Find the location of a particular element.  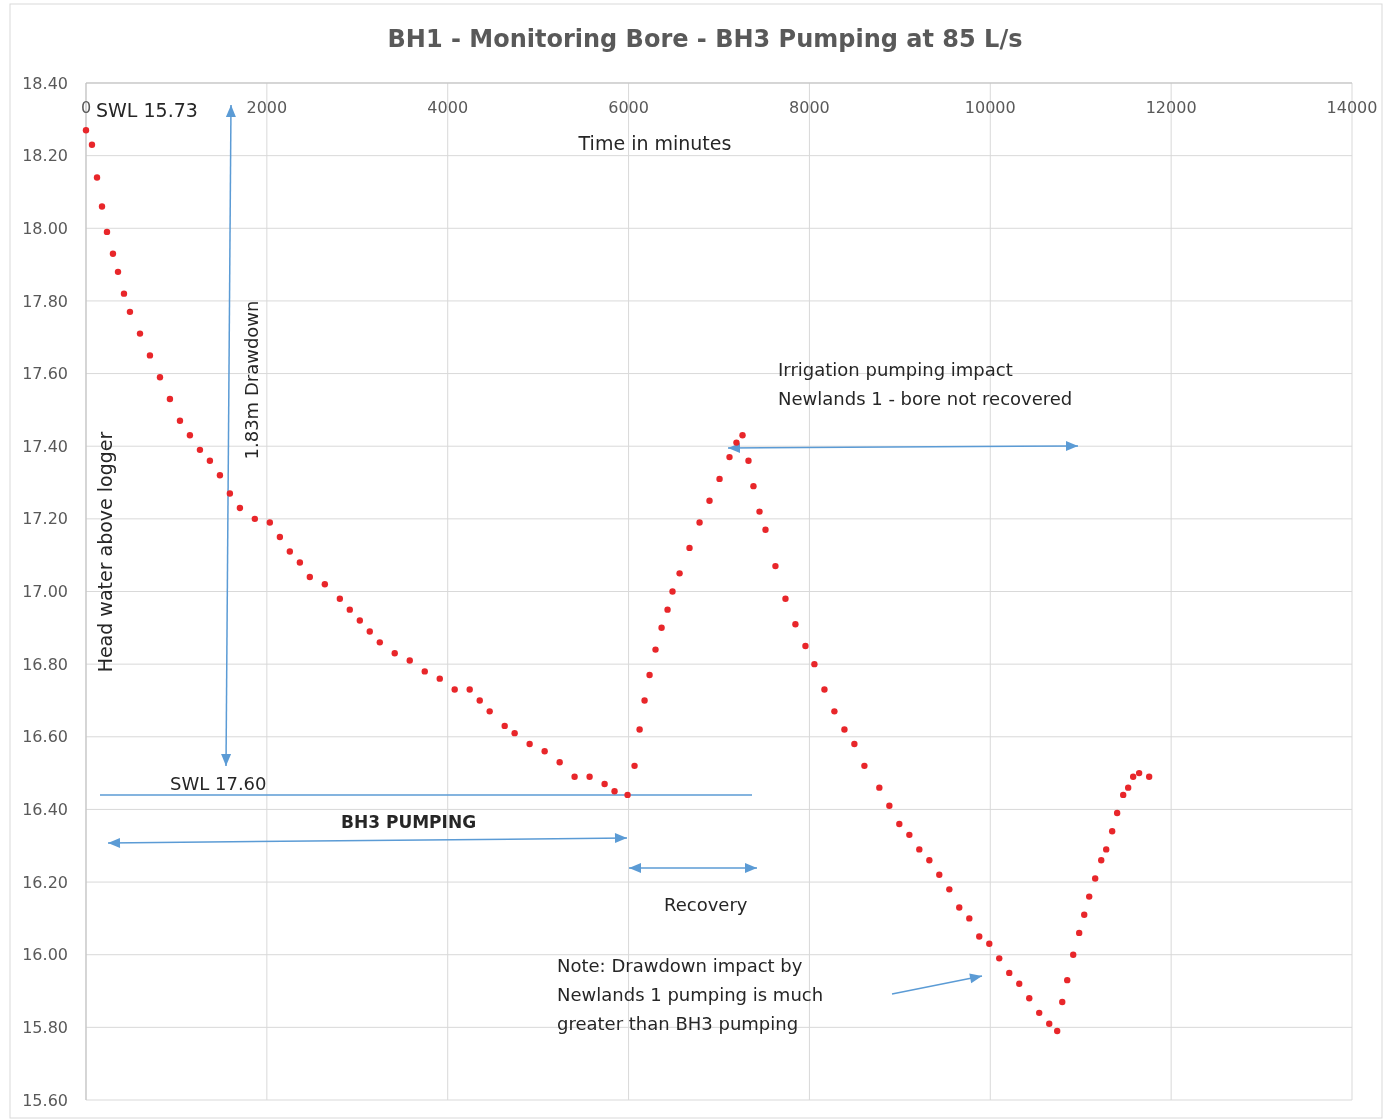

chart-title: BH1 - Monitoring Bore - BH3 Pumping at 85 L/s is located at coordinates (705, 39).